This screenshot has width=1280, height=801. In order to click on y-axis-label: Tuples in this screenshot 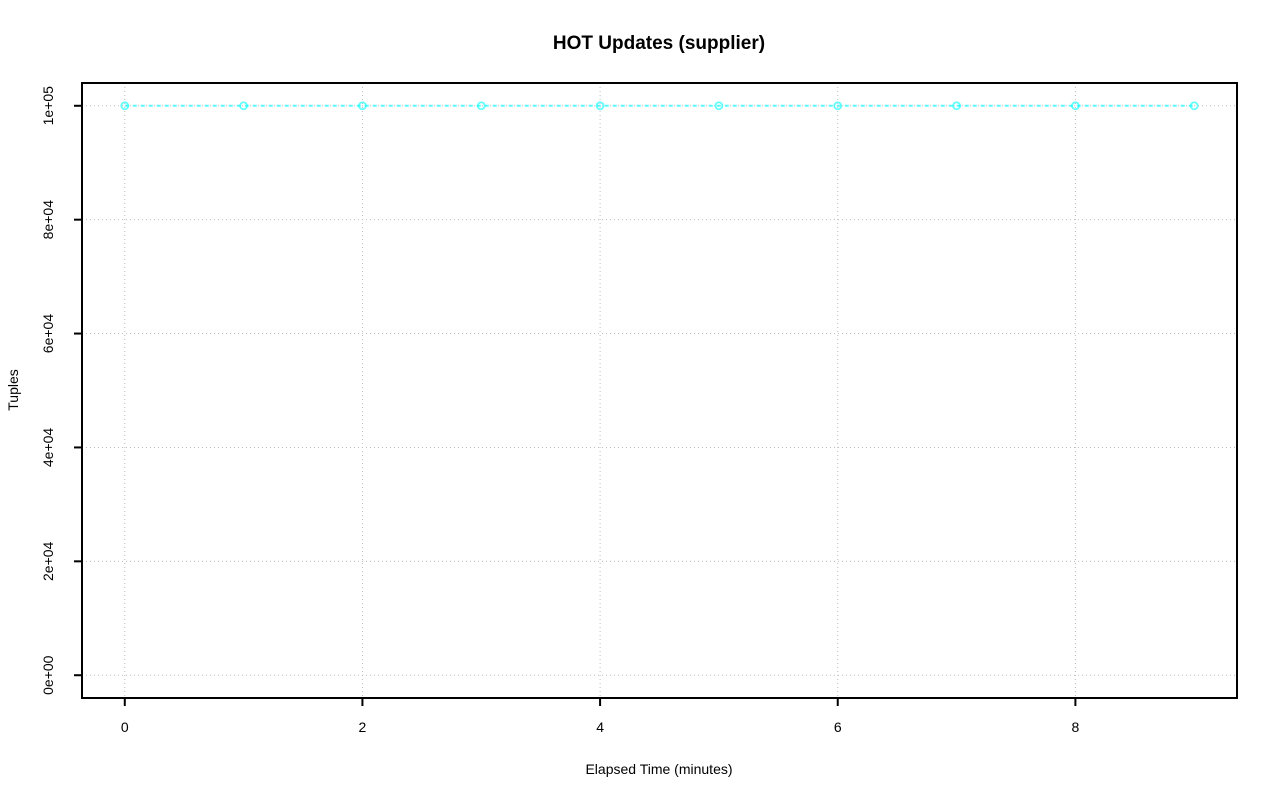, I will do `click(13, 390)`.